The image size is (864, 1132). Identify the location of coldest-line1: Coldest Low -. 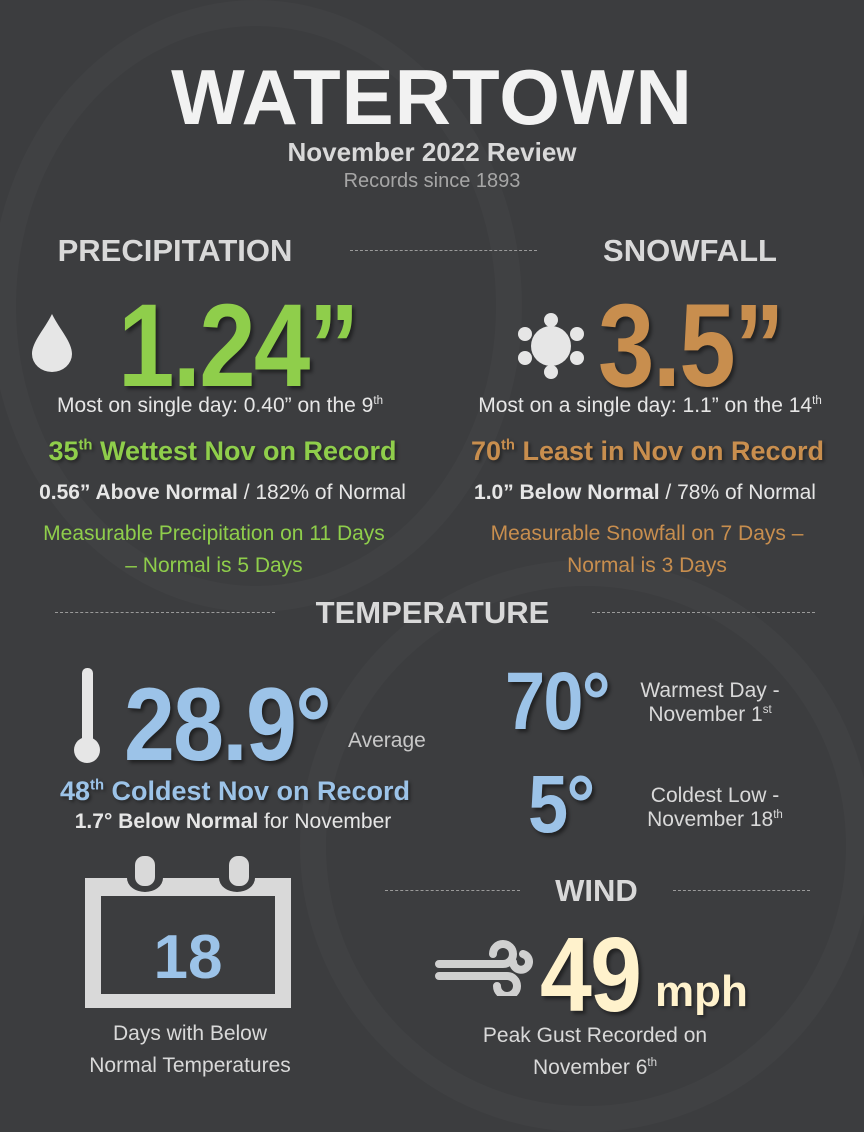
(715, 795).